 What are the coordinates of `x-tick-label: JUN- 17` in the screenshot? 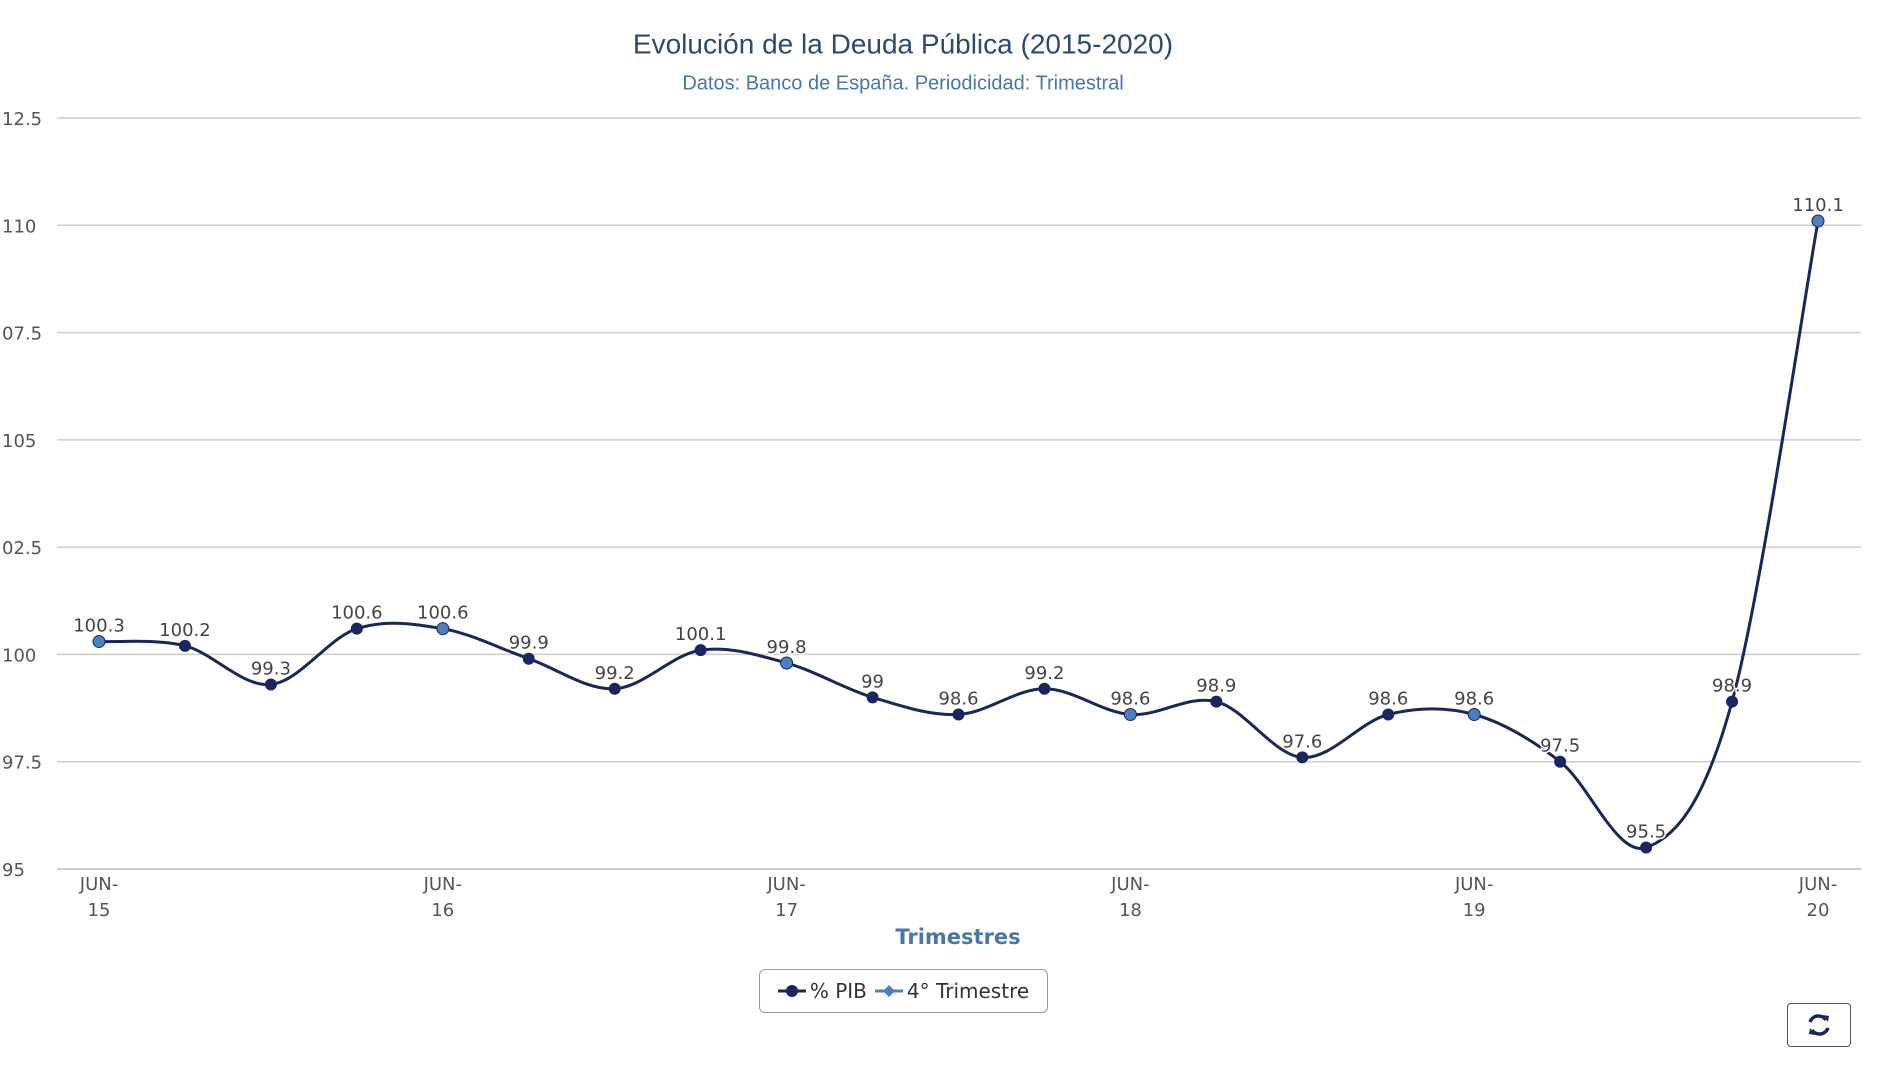 It's located at (786, 897).